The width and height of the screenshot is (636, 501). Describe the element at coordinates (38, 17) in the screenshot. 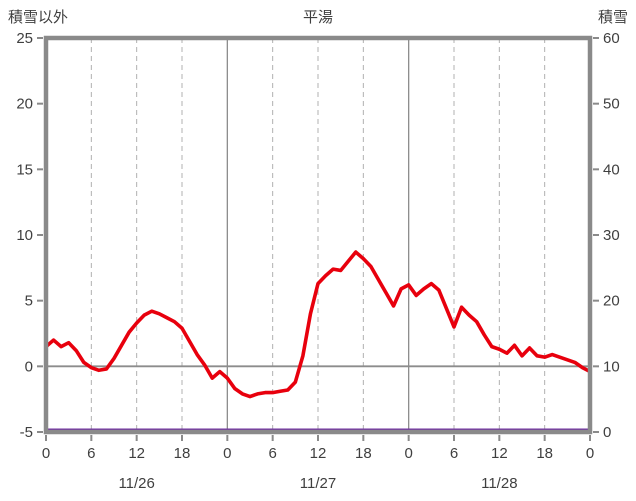

I see `left-axis-title: 積雪以外` at that location.